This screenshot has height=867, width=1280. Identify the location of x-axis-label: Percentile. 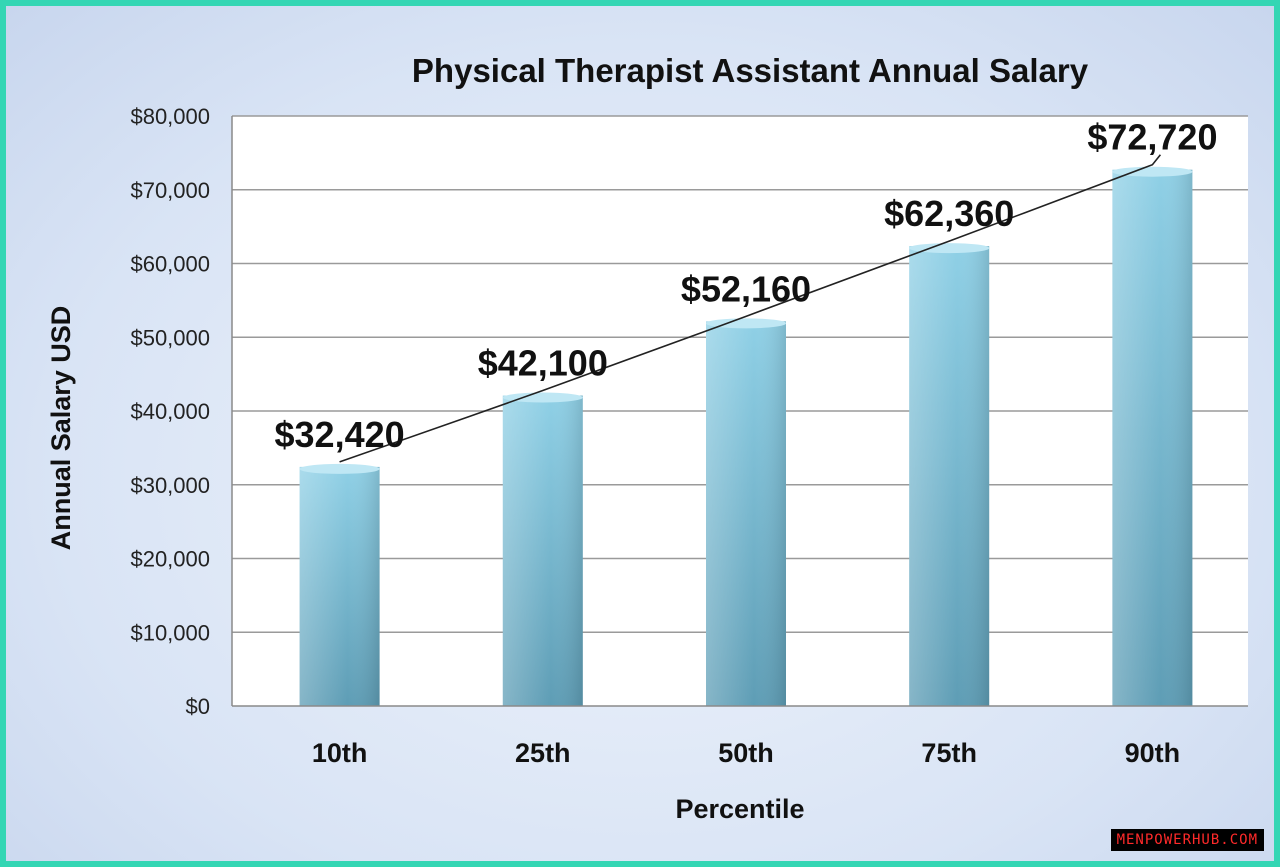
(739, 809).